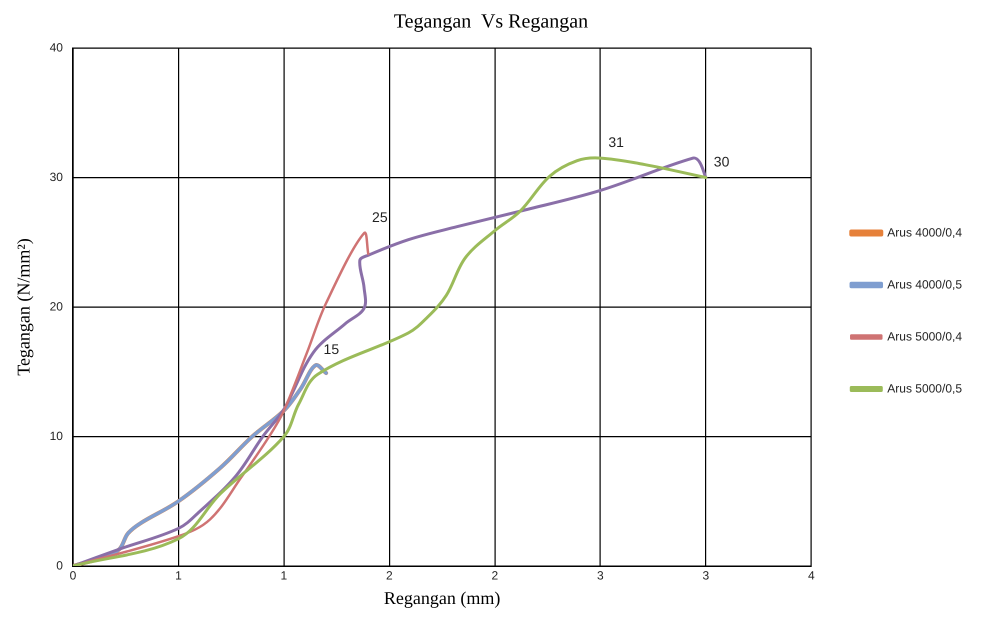 The image size is (982, 622). I want to click on legend-label: Arus 4000/0,4, so click(924, 232).